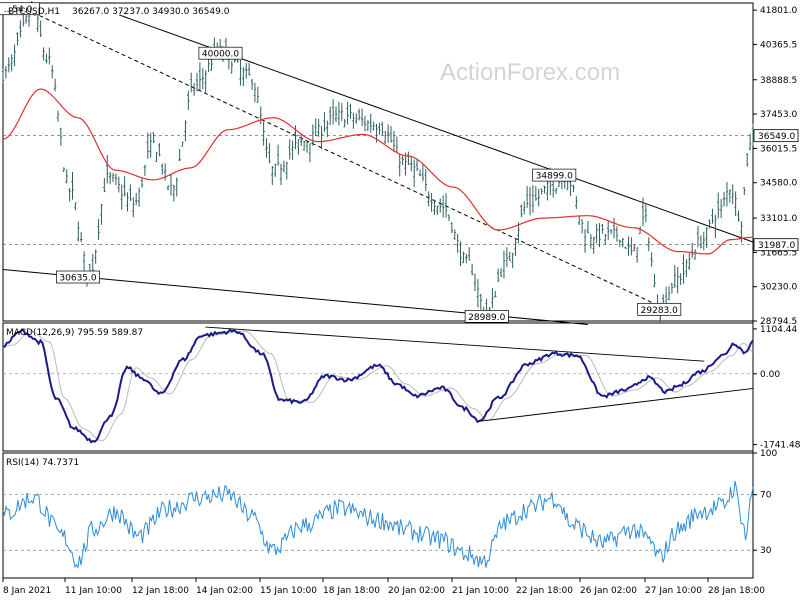 The image size is (800, 600). I want to click on price-annotation-1: 40000.0, so click(220, 53).